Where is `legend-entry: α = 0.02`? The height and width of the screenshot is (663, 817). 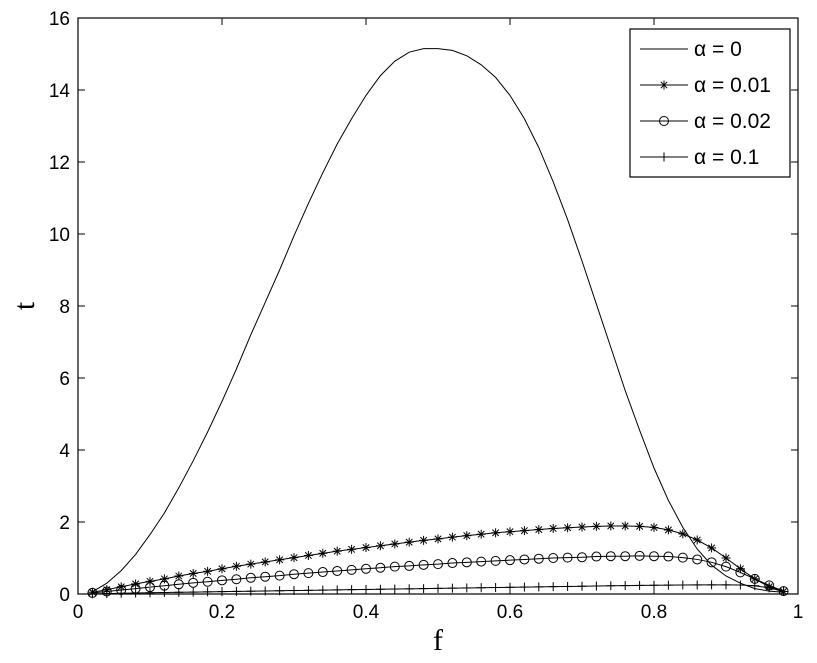 legend-entry: α = 0.02 is located at coordinates (705, 121).